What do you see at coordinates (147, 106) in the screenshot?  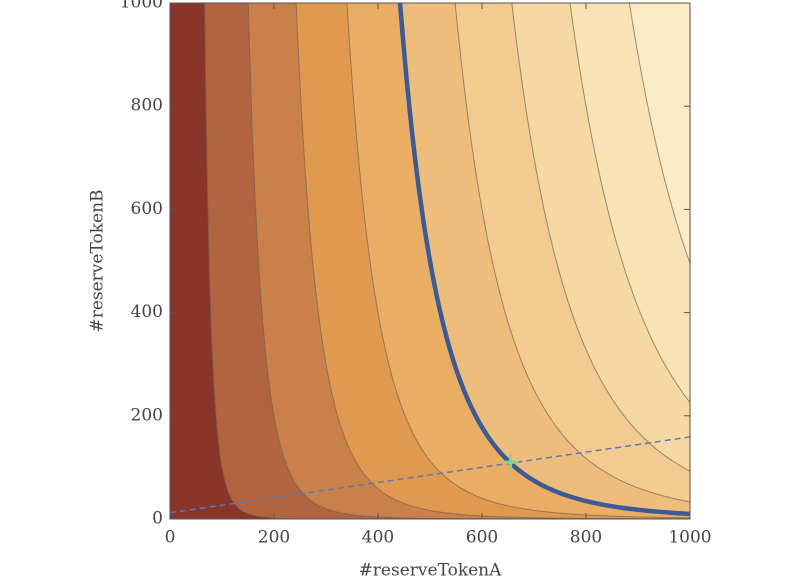 I see `y-tick-label: 800` at bounding box center [147, 106].